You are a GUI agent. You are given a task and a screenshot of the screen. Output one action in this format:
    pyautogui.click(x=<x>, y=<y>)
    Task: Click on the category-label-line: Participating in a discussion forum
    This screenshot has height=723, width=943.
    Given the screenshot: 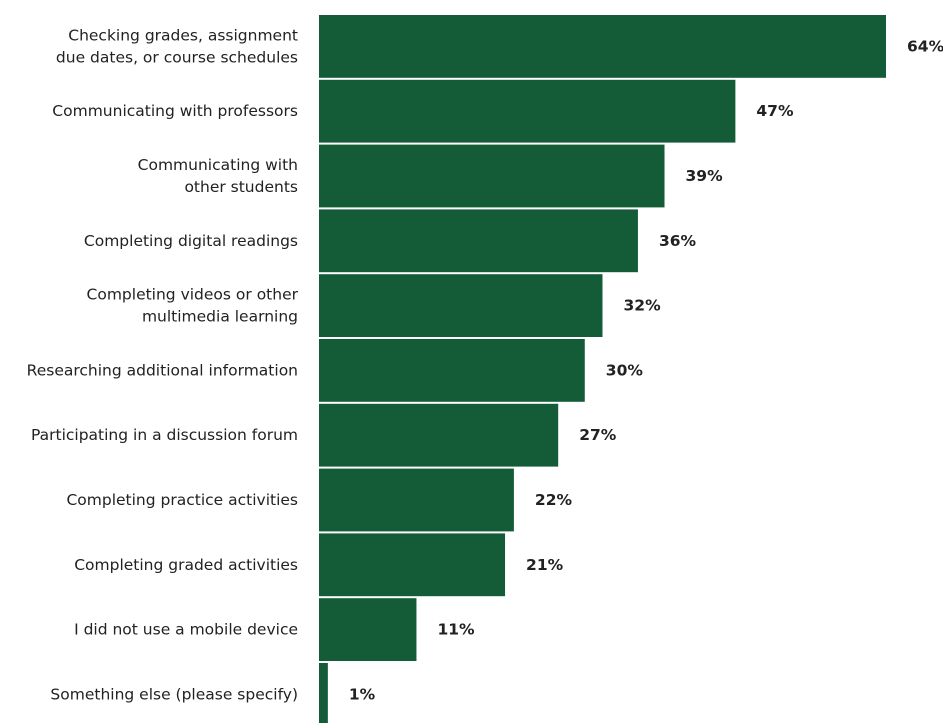 What is the action you would take?
    pyautogui.click(x=164, y=435)
    